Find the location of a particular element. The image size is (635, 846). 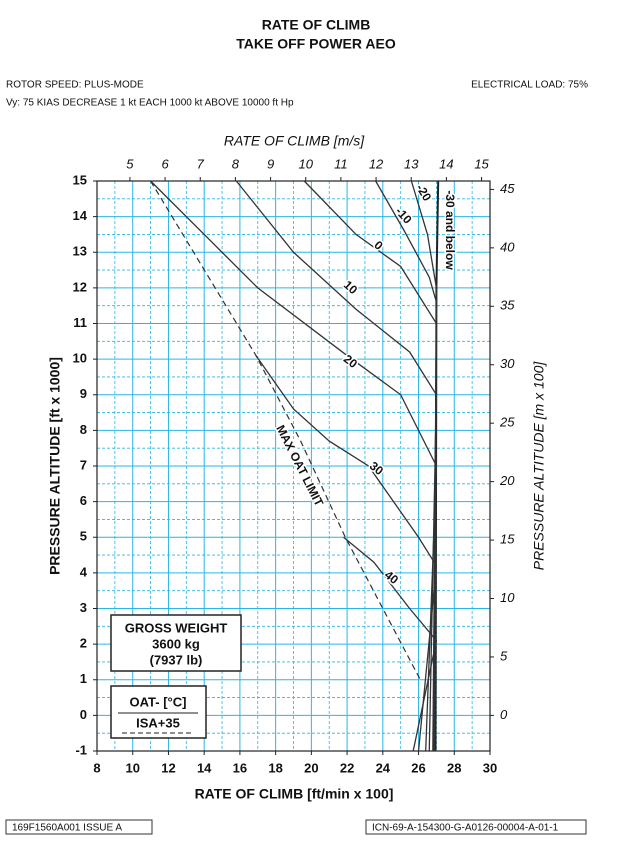

x-tick-label: 14 is located at coordinates (204, 767).